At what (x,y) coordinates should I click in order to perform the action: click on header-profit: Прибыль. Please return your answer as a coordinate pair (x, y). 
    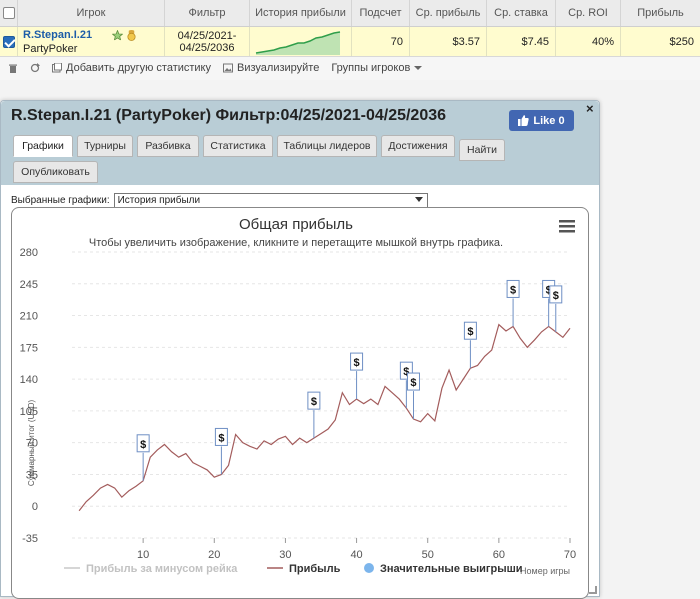
    Looking at the image, I should click on (660, 13).